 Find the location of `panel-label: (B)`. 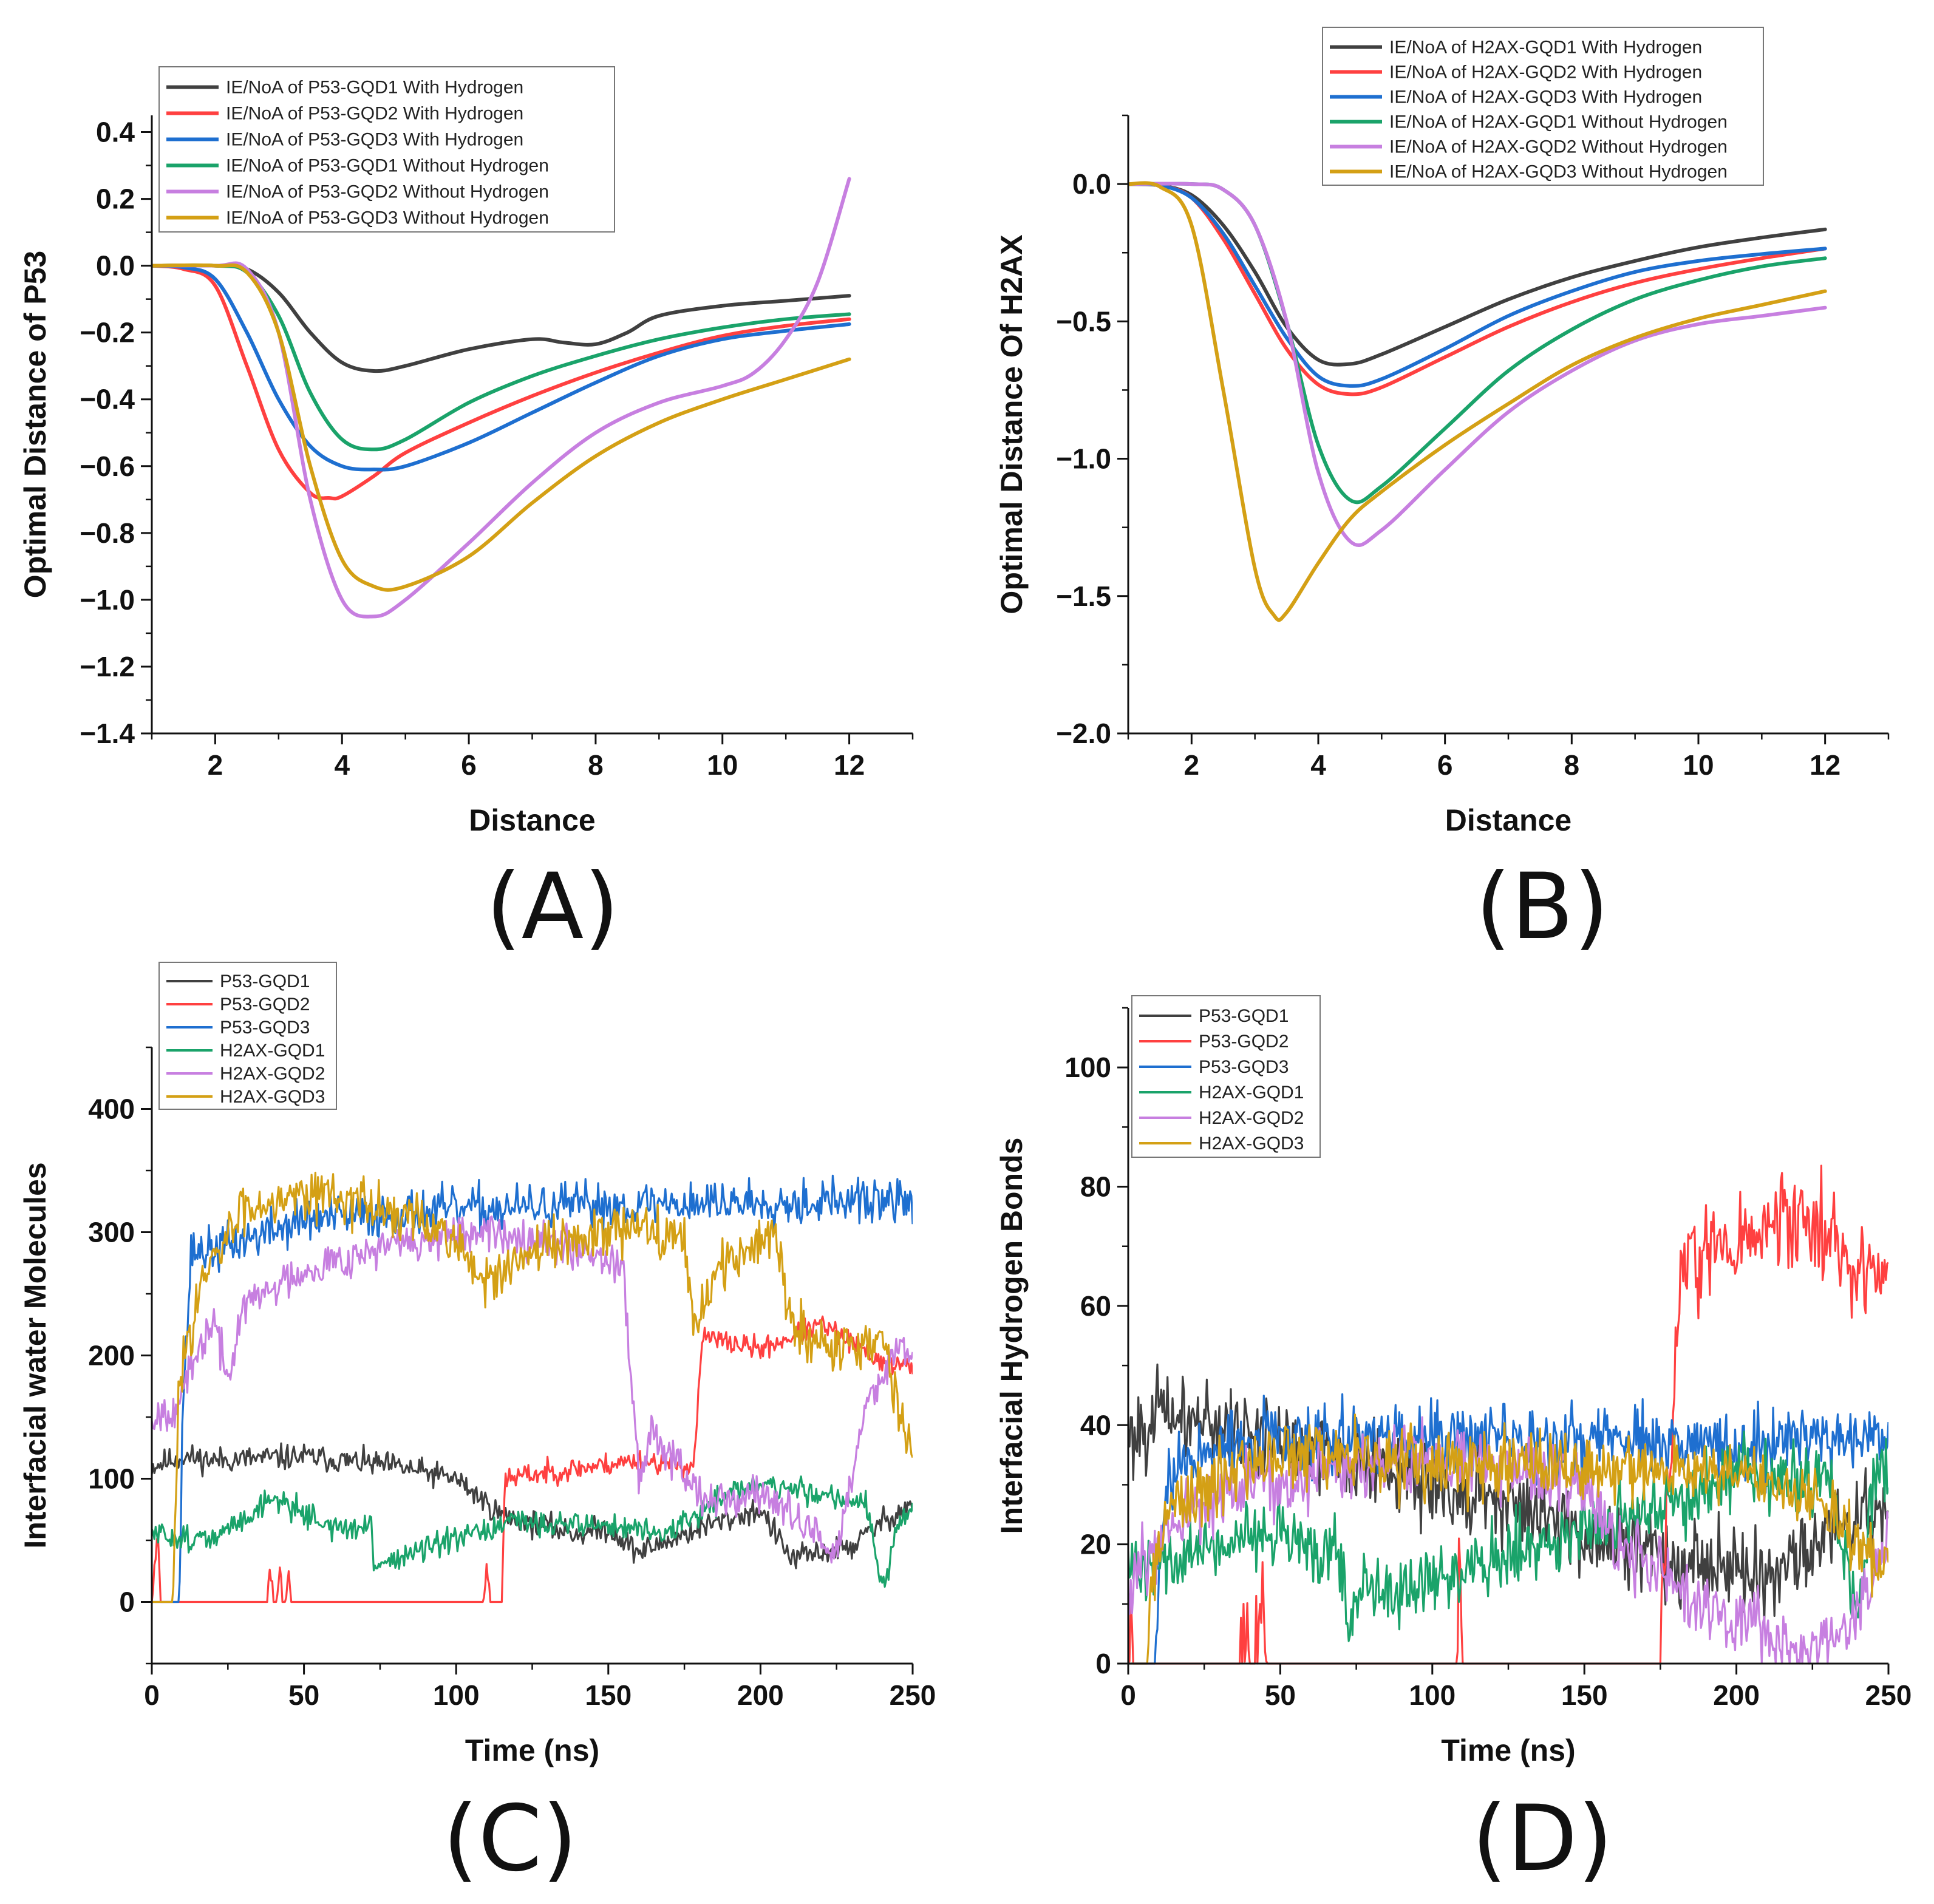

panel-label: (B) is located at coordinates (1542, 907).